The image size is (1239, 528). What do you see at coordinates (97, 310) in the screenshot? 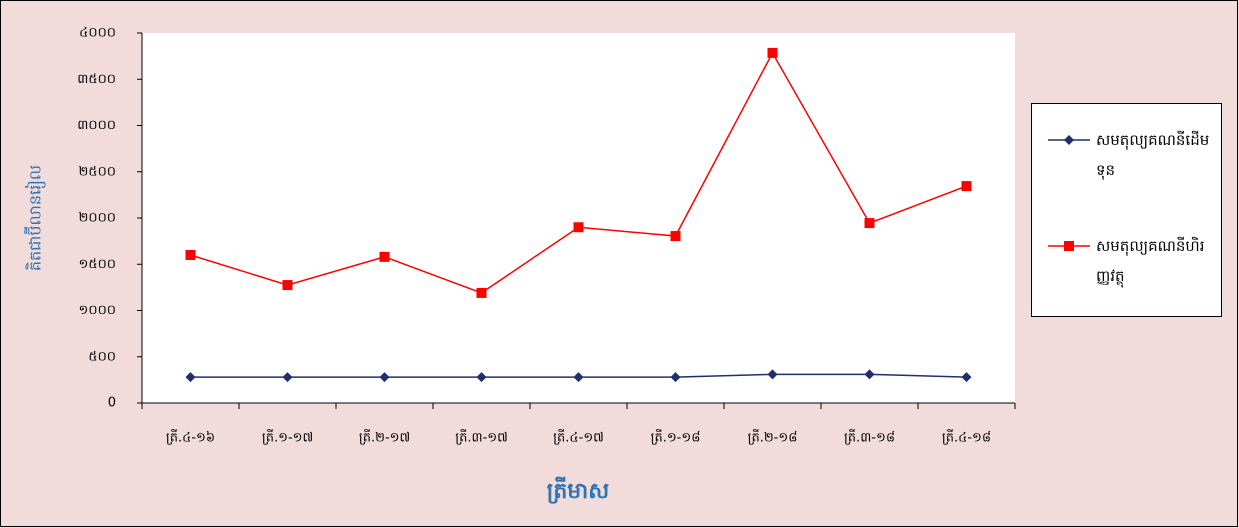
I see `y-tick-label: ១០០០` at bounding box center [97, 310].